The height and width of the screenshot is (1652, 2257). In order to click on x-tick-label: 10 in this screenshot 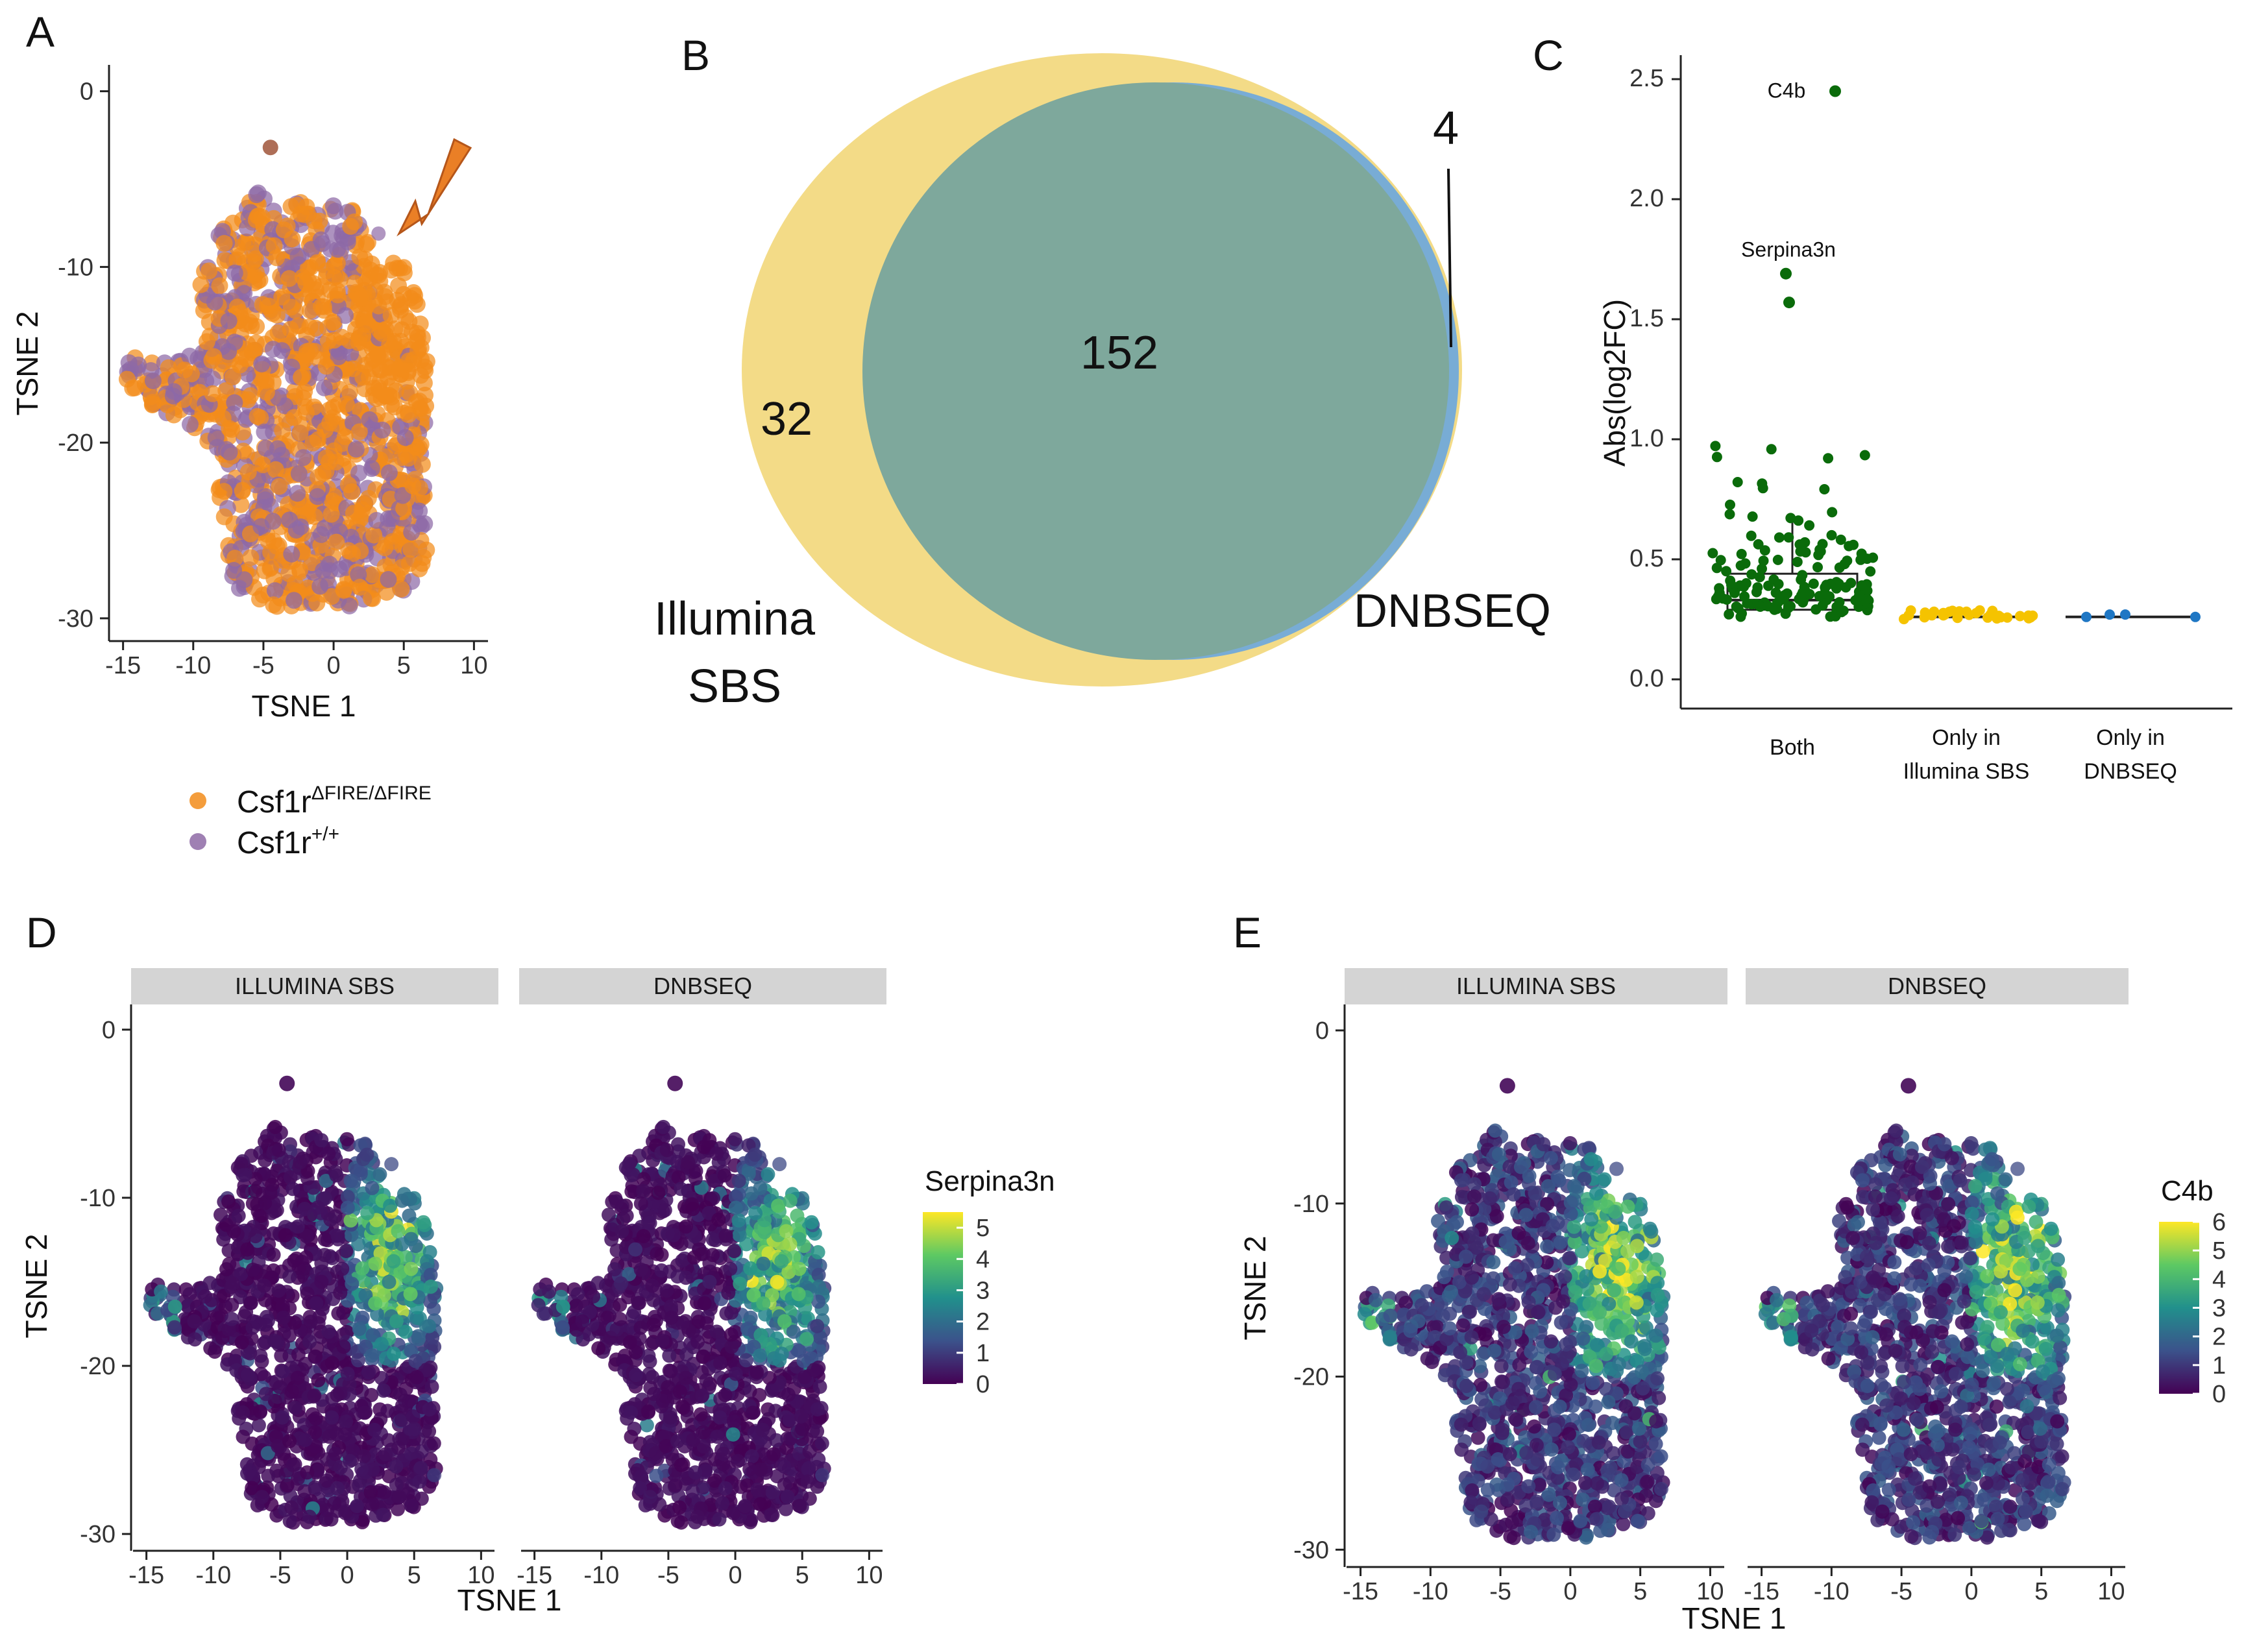, I will do `click(473, 665)`.